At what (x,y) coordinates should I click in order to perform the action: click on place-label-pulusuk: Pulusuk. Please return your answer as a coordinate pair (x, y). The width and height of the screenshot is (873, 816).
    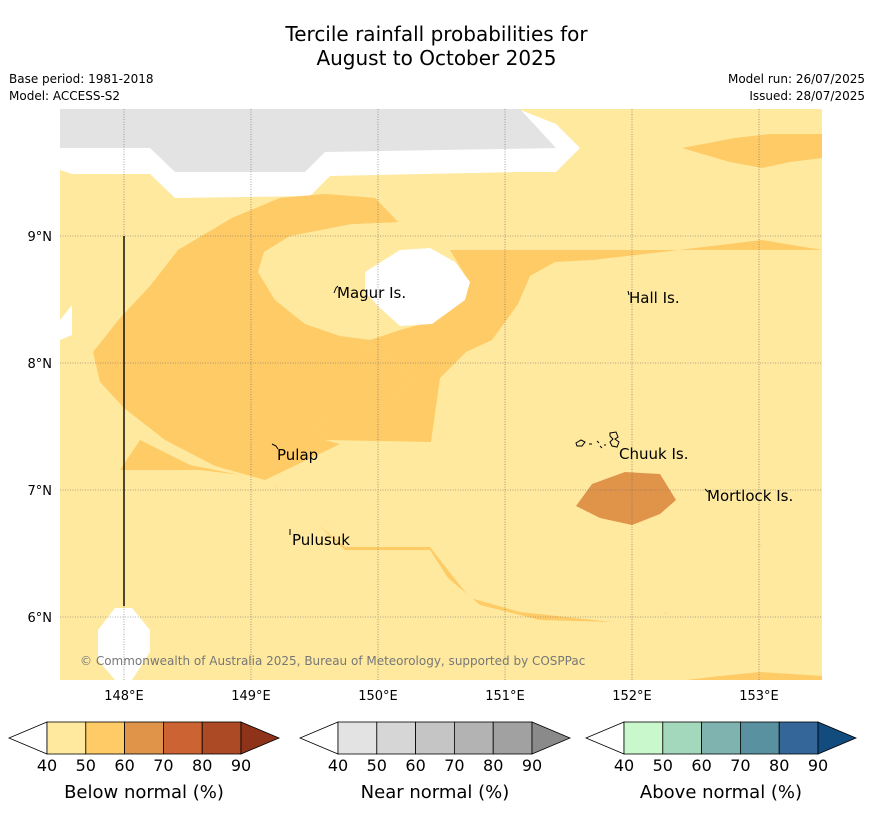
    Looking at the image, I should click on (321, 540).